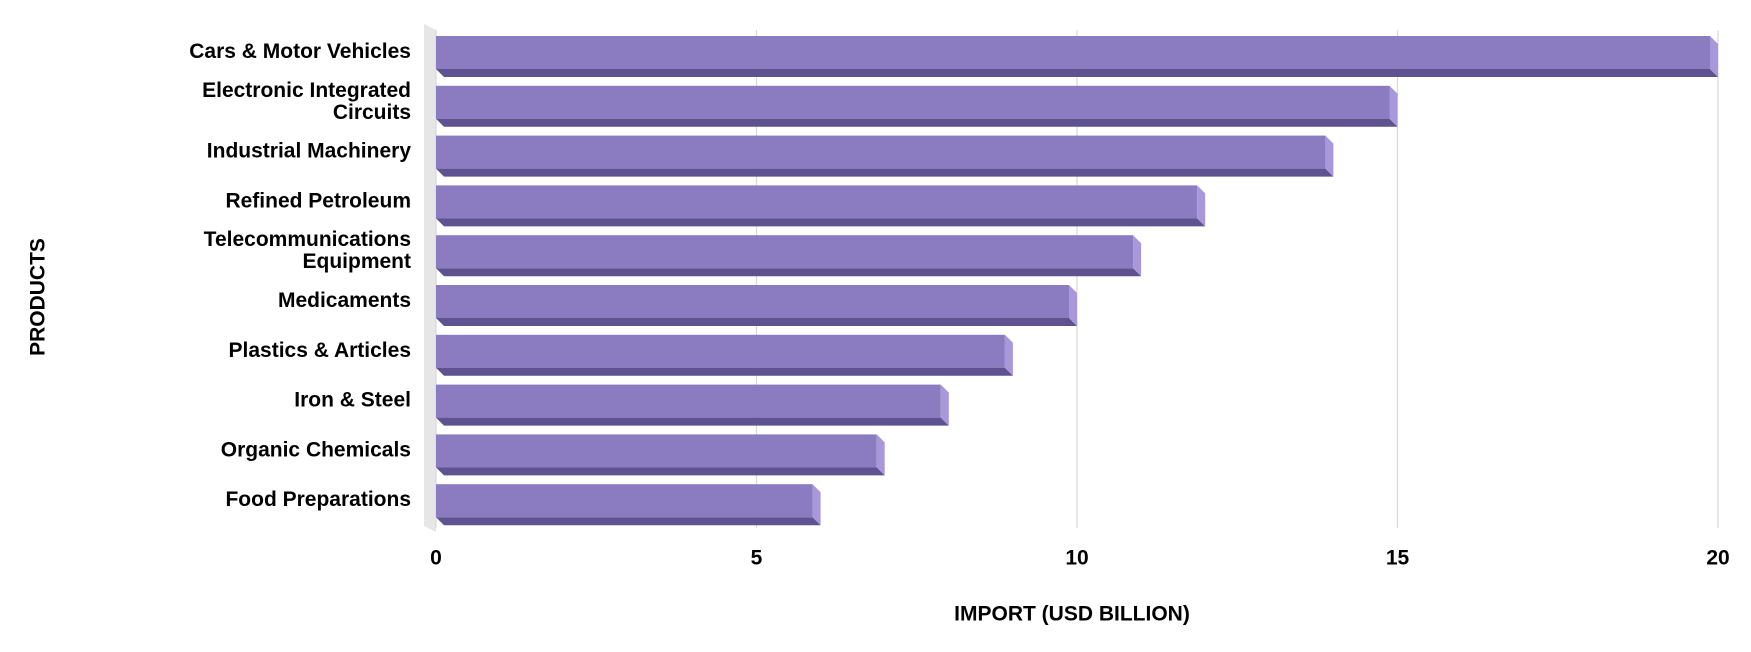  I want to click on y-tick-label: Medicaments, so click(344, 300).